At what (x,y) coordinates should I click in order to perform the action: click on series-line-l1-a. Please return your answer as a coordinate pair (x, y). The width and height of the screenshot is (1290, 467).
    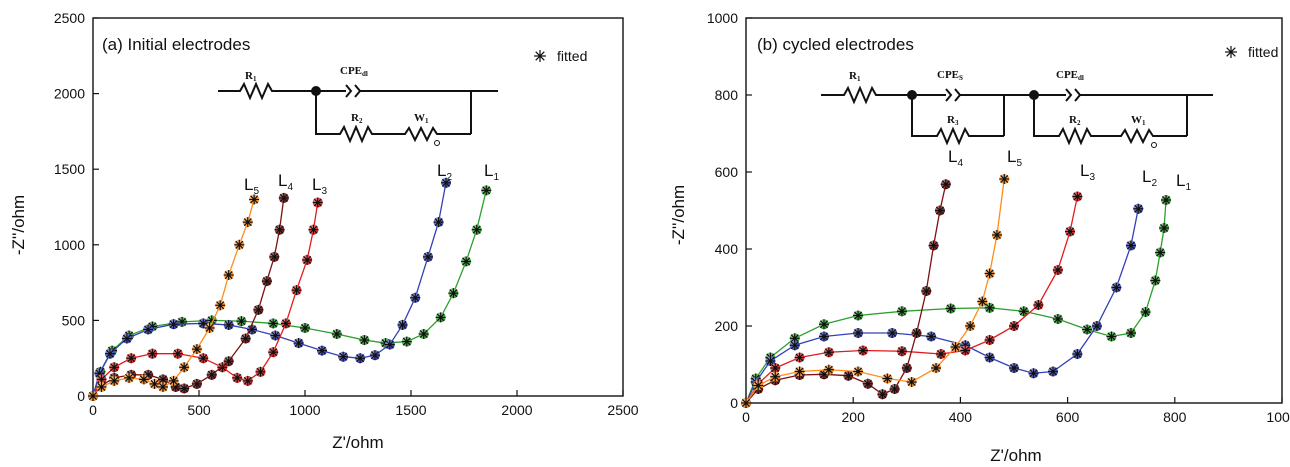
    Looking at the image, I should click on (289, 293).